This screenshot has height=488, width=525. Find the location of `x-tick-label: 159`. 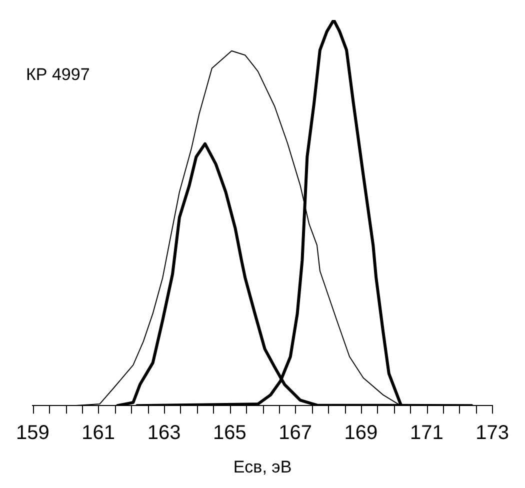

x-tick-label: 159 is located at coordinates (33, 433).